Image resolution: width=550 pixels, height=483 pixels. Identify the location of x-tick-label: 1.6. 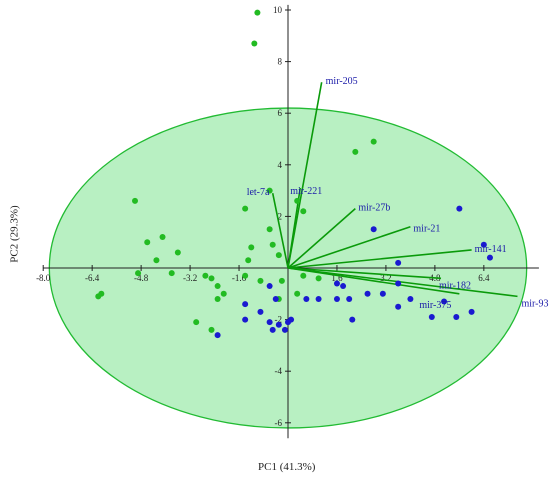
(337, 278).